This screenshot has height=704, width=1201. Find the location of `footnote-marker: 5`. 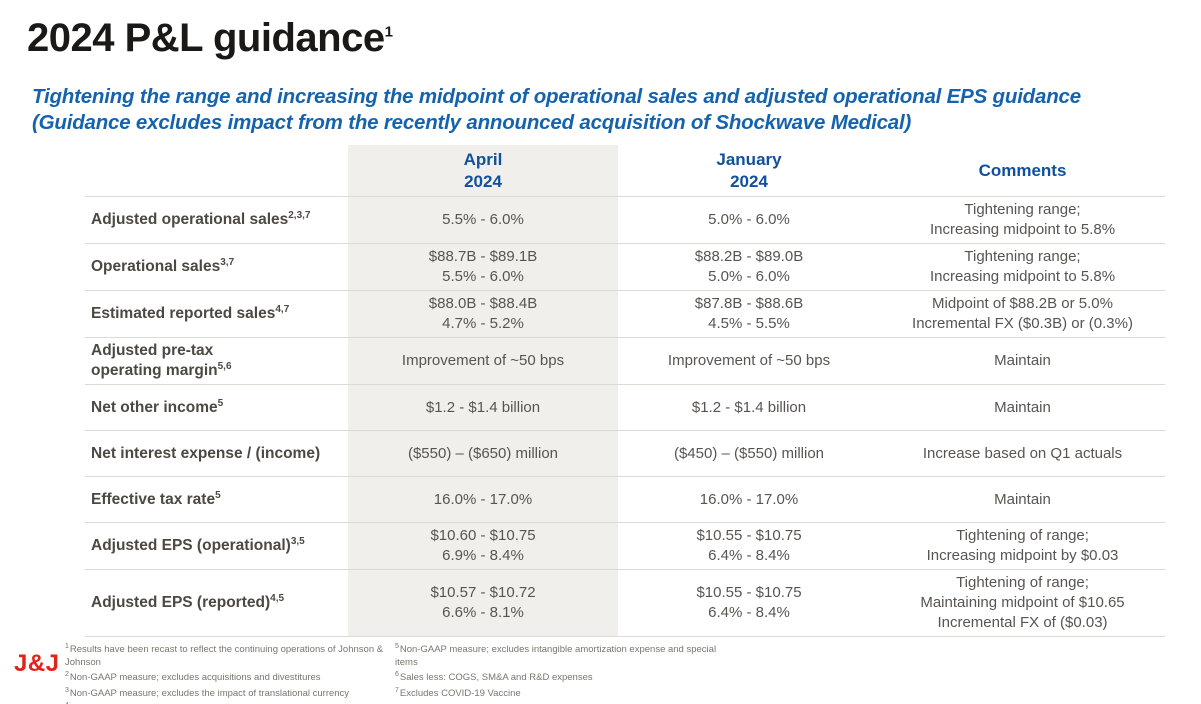

footnote-marker: 5 is located at coordinates (397, 646).